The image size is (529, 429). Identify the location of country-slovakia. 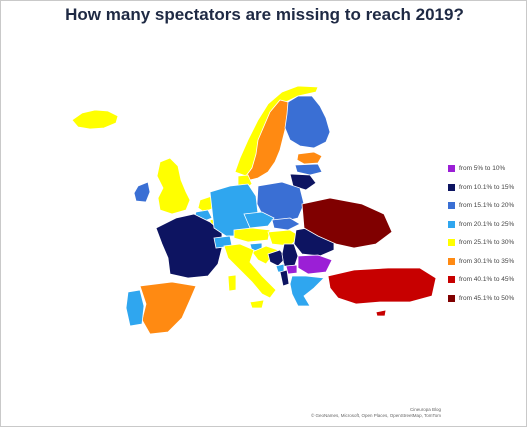
(286, 224).